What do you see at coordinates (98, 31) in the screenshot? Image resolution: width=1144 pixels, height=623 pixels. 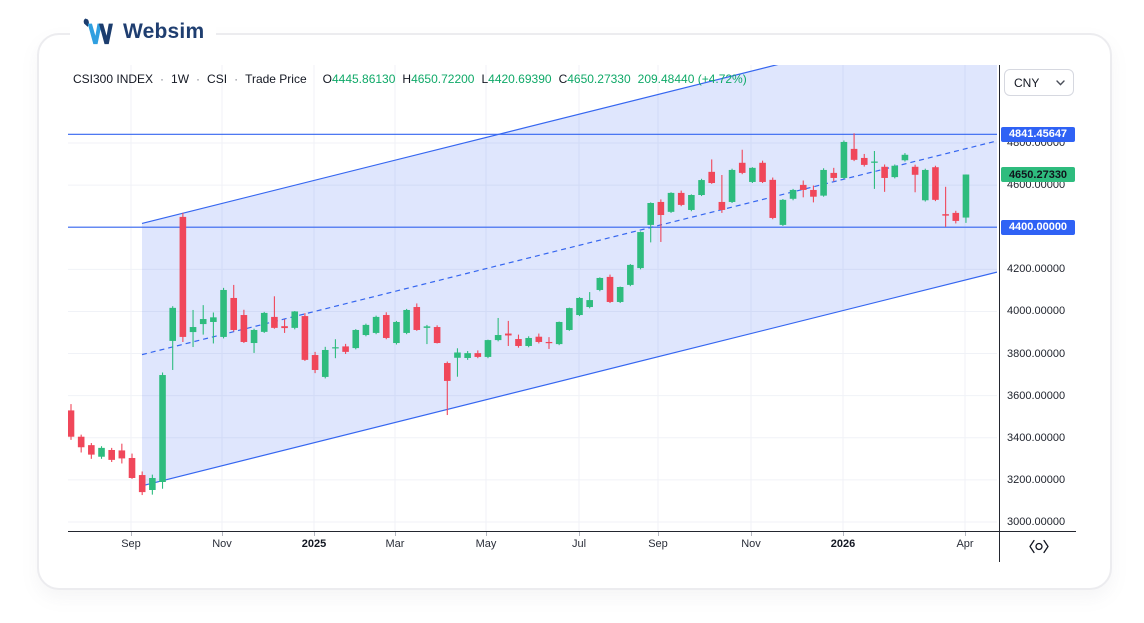 I see `websim-w-icon` at bounding box center [98, 31].